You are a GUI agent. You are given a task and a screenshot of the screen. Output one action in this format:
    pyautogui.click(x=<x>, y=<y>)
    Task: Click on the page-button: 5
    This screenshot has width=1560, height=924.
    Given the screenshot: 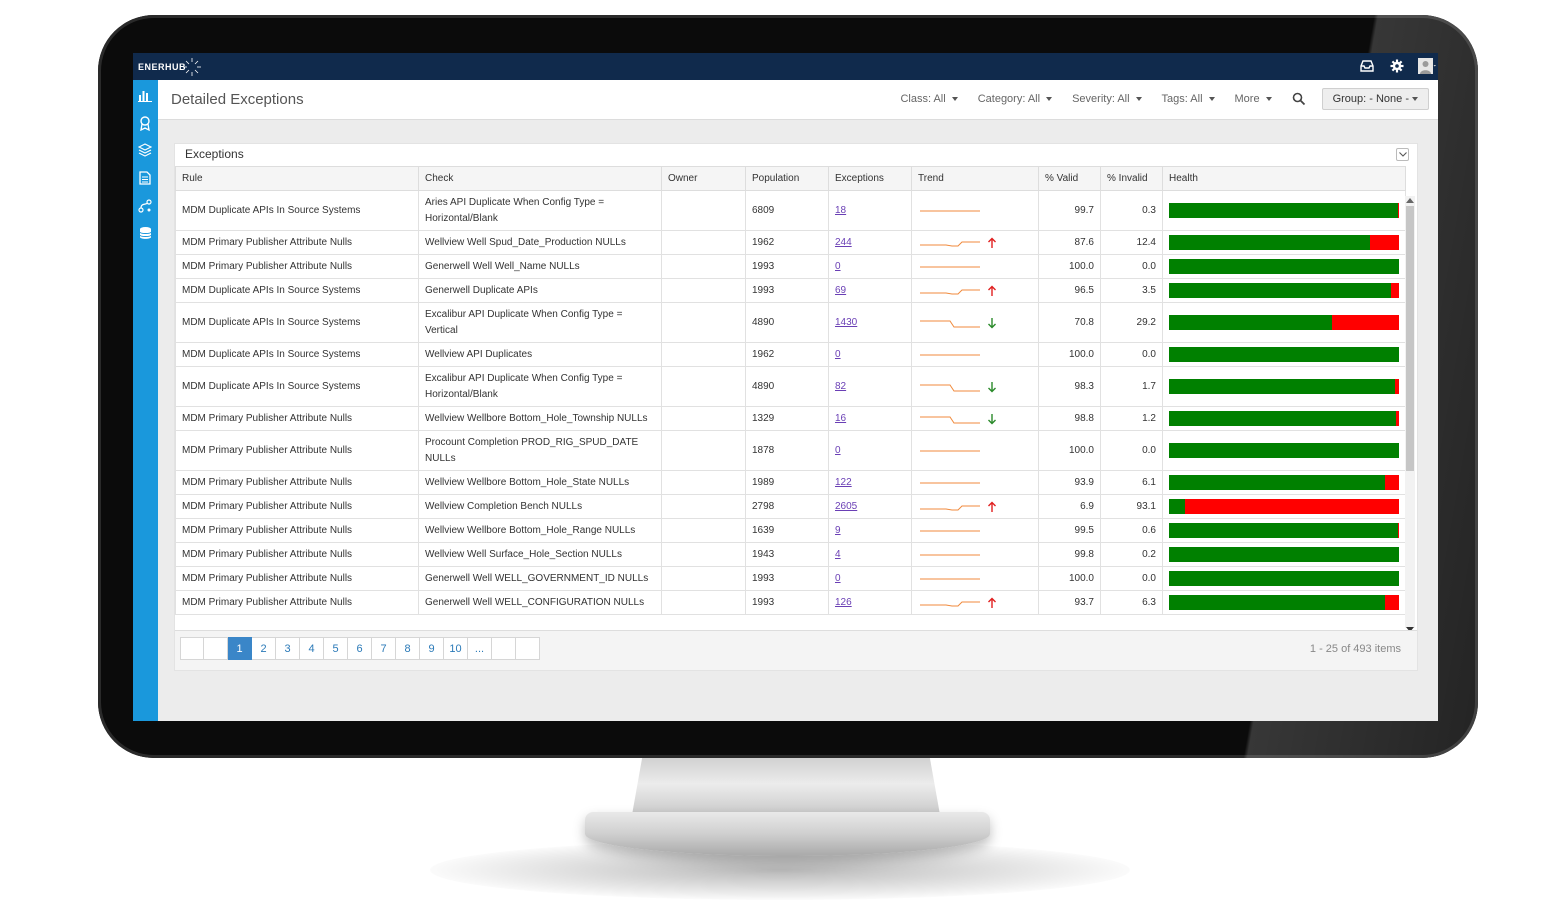 What is the action you would take?
    pyautogui.click(x=336, y=648)
    